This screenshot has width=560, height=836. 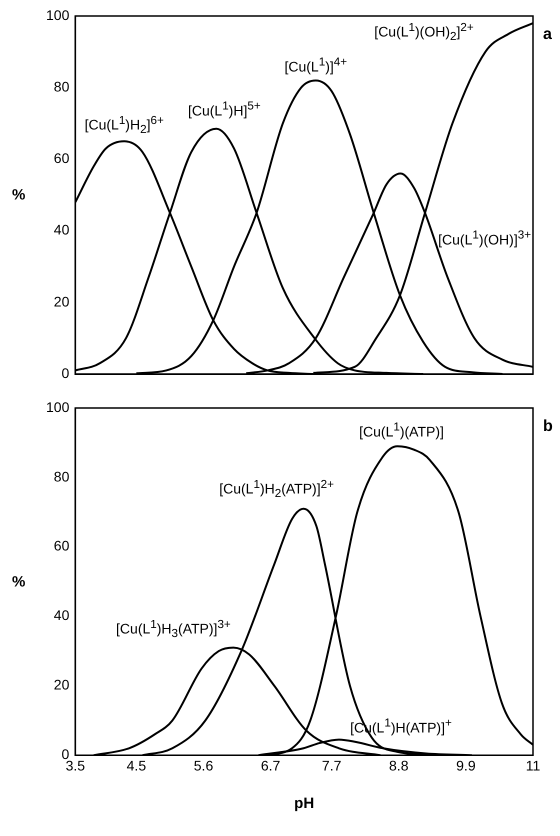 I want to click on series-label: [Cu(L$^{1}$)(OH)]$^{3+}$, so click(x=485, y=237).